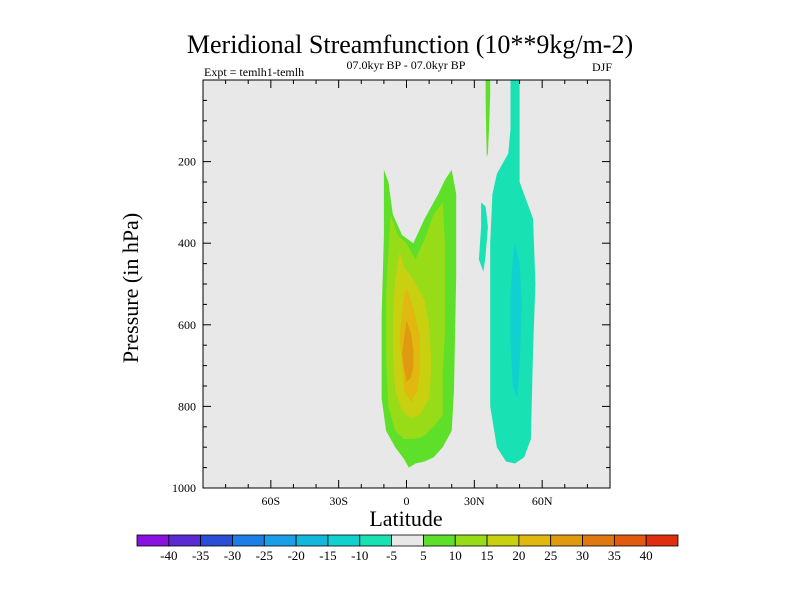  What do you see at coordinates (550, 555) in the screenshot?
I see `colorbar-label: 25` at bounding box center [550, 555].